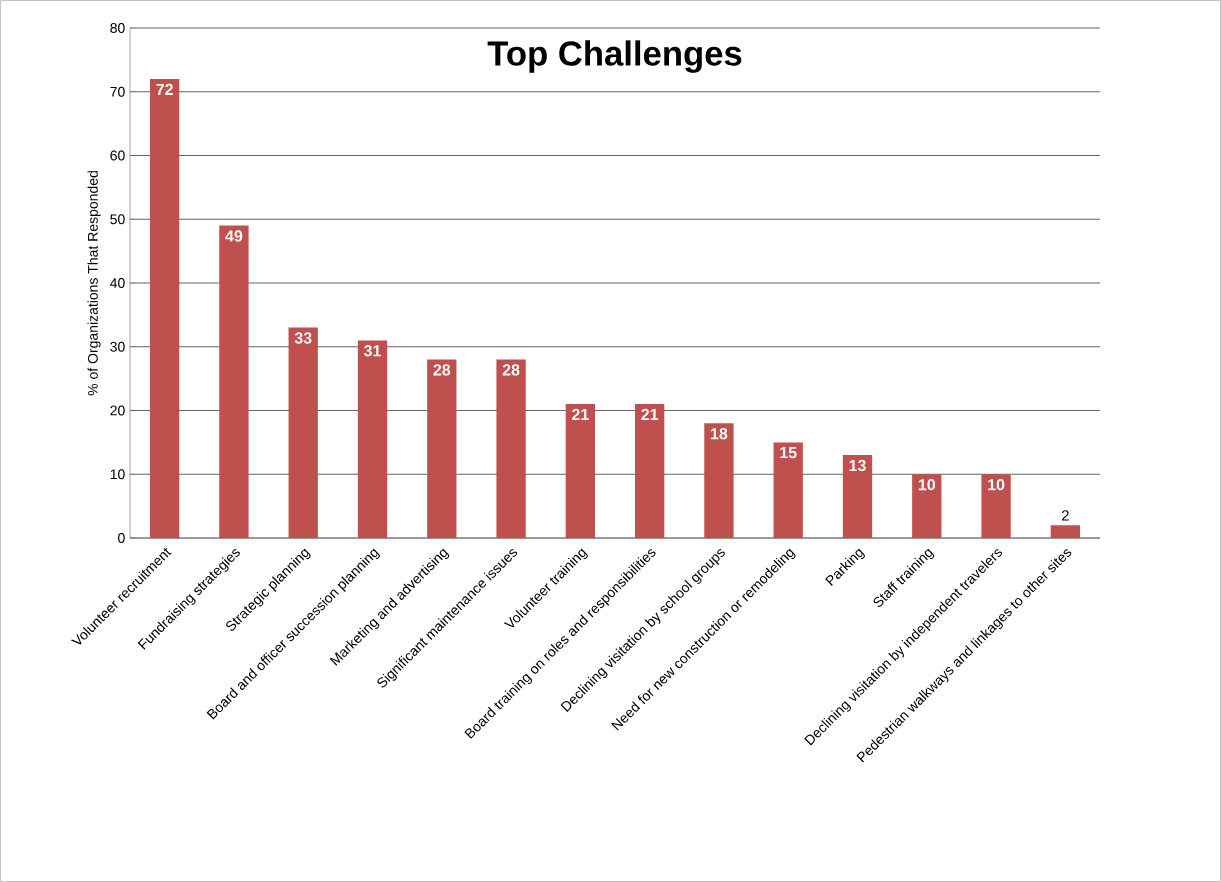 Image resolution: width=1221 pixels, height=882 pixels. Describe the element at coordinates (121, 538) in the screenshot. I see `y-tick-label: 0` at that location.